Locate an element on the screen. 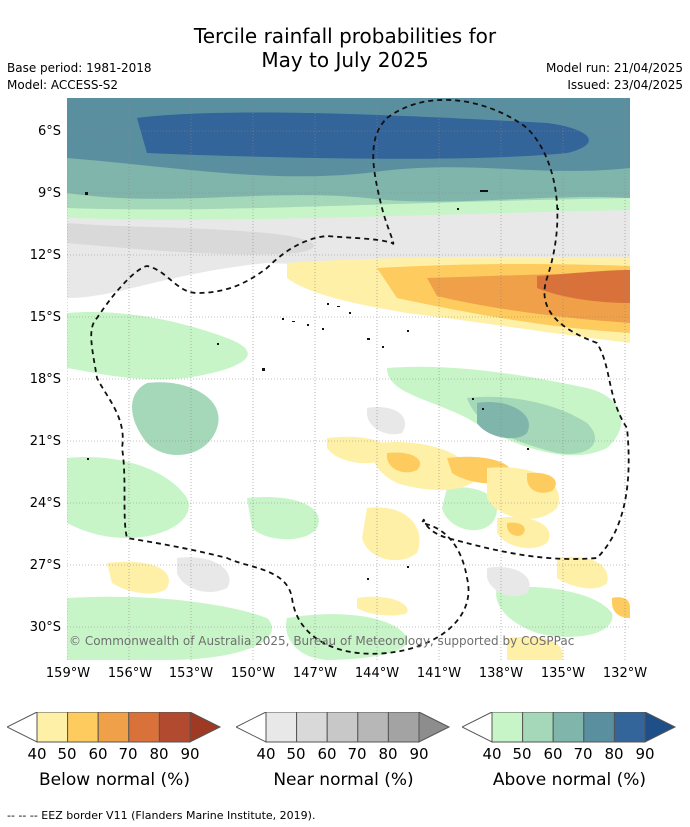  lat-label: 12°S is located at coordinates (45, 255).